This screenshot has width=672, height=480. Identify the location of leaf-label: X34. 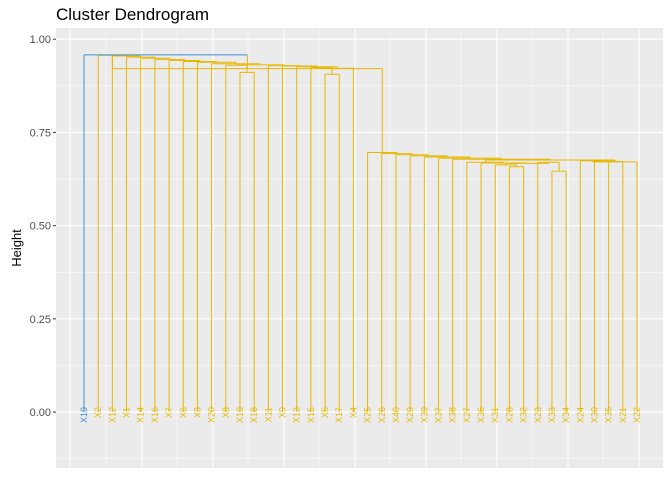
(566, 415).